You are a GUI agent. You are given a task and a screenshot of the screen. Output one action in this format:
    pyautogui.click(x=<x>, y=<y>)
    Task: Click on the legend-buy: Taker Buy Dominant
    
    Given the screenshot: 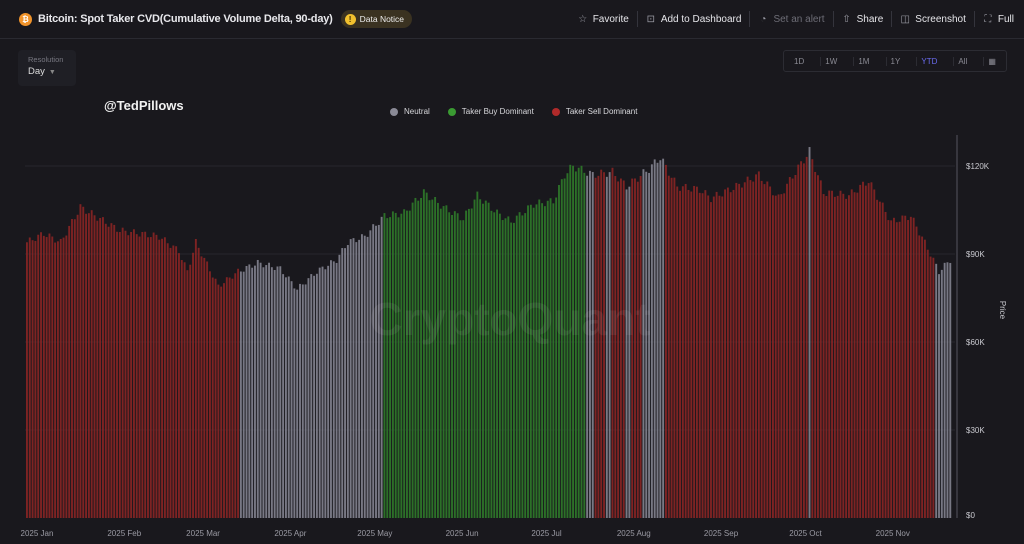 What is the action you would take?
    pyautogui.click(x=490, y=111)
    